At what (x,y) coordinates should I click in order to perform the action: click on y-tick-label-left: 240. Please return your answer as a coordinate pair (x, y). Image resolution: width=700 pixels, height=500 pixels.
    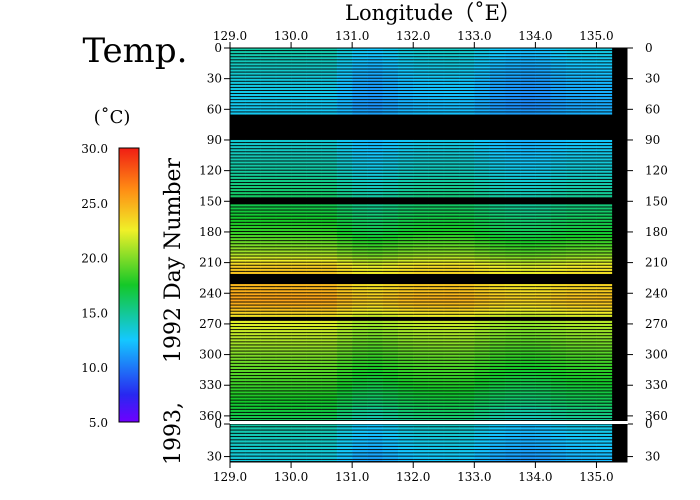
    Looking at the image, I should click on (210, 293).